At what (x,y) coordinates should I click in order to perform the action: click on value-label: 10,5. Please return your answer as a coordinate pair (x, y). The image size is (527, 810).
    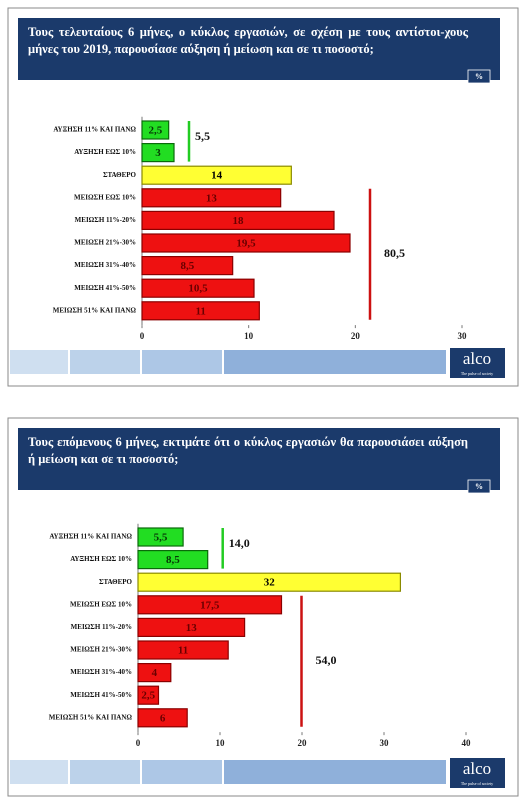
    Looking at the image, I should click on (198, 289).